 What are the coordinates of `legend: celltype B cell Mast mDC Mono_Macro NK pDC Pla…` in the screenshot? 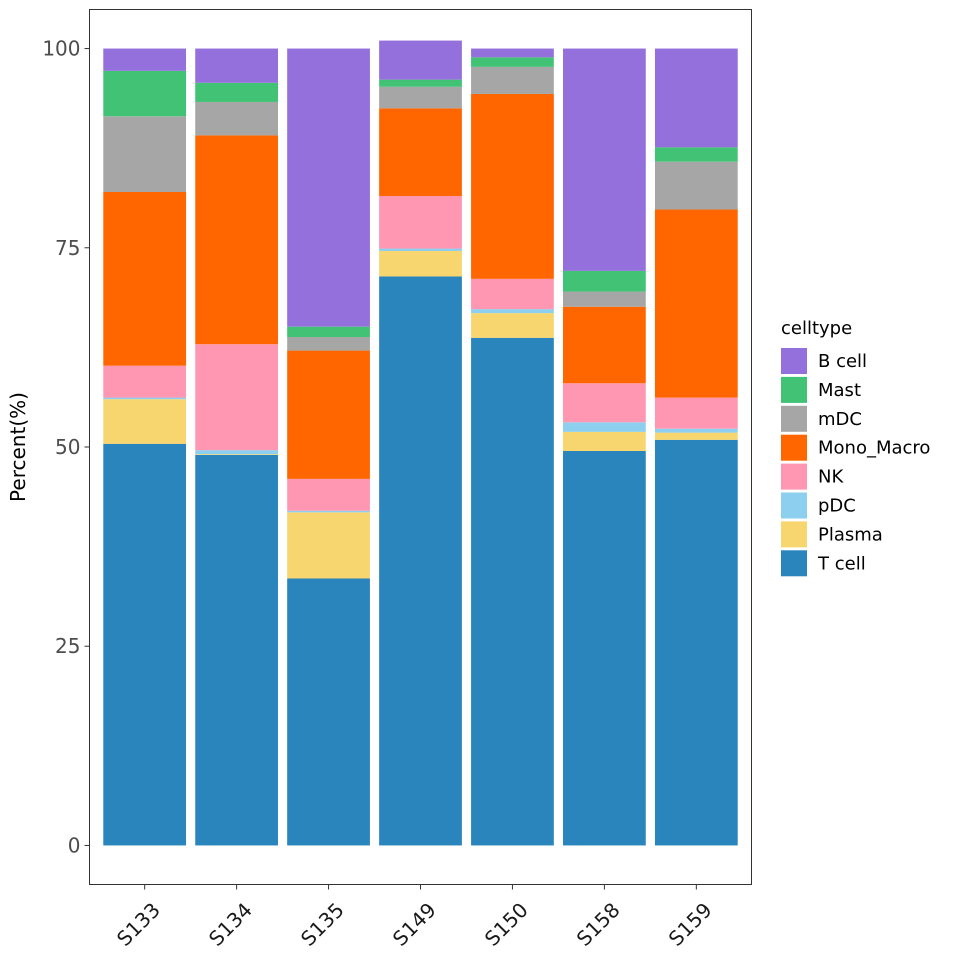 It's located at (855, 447).